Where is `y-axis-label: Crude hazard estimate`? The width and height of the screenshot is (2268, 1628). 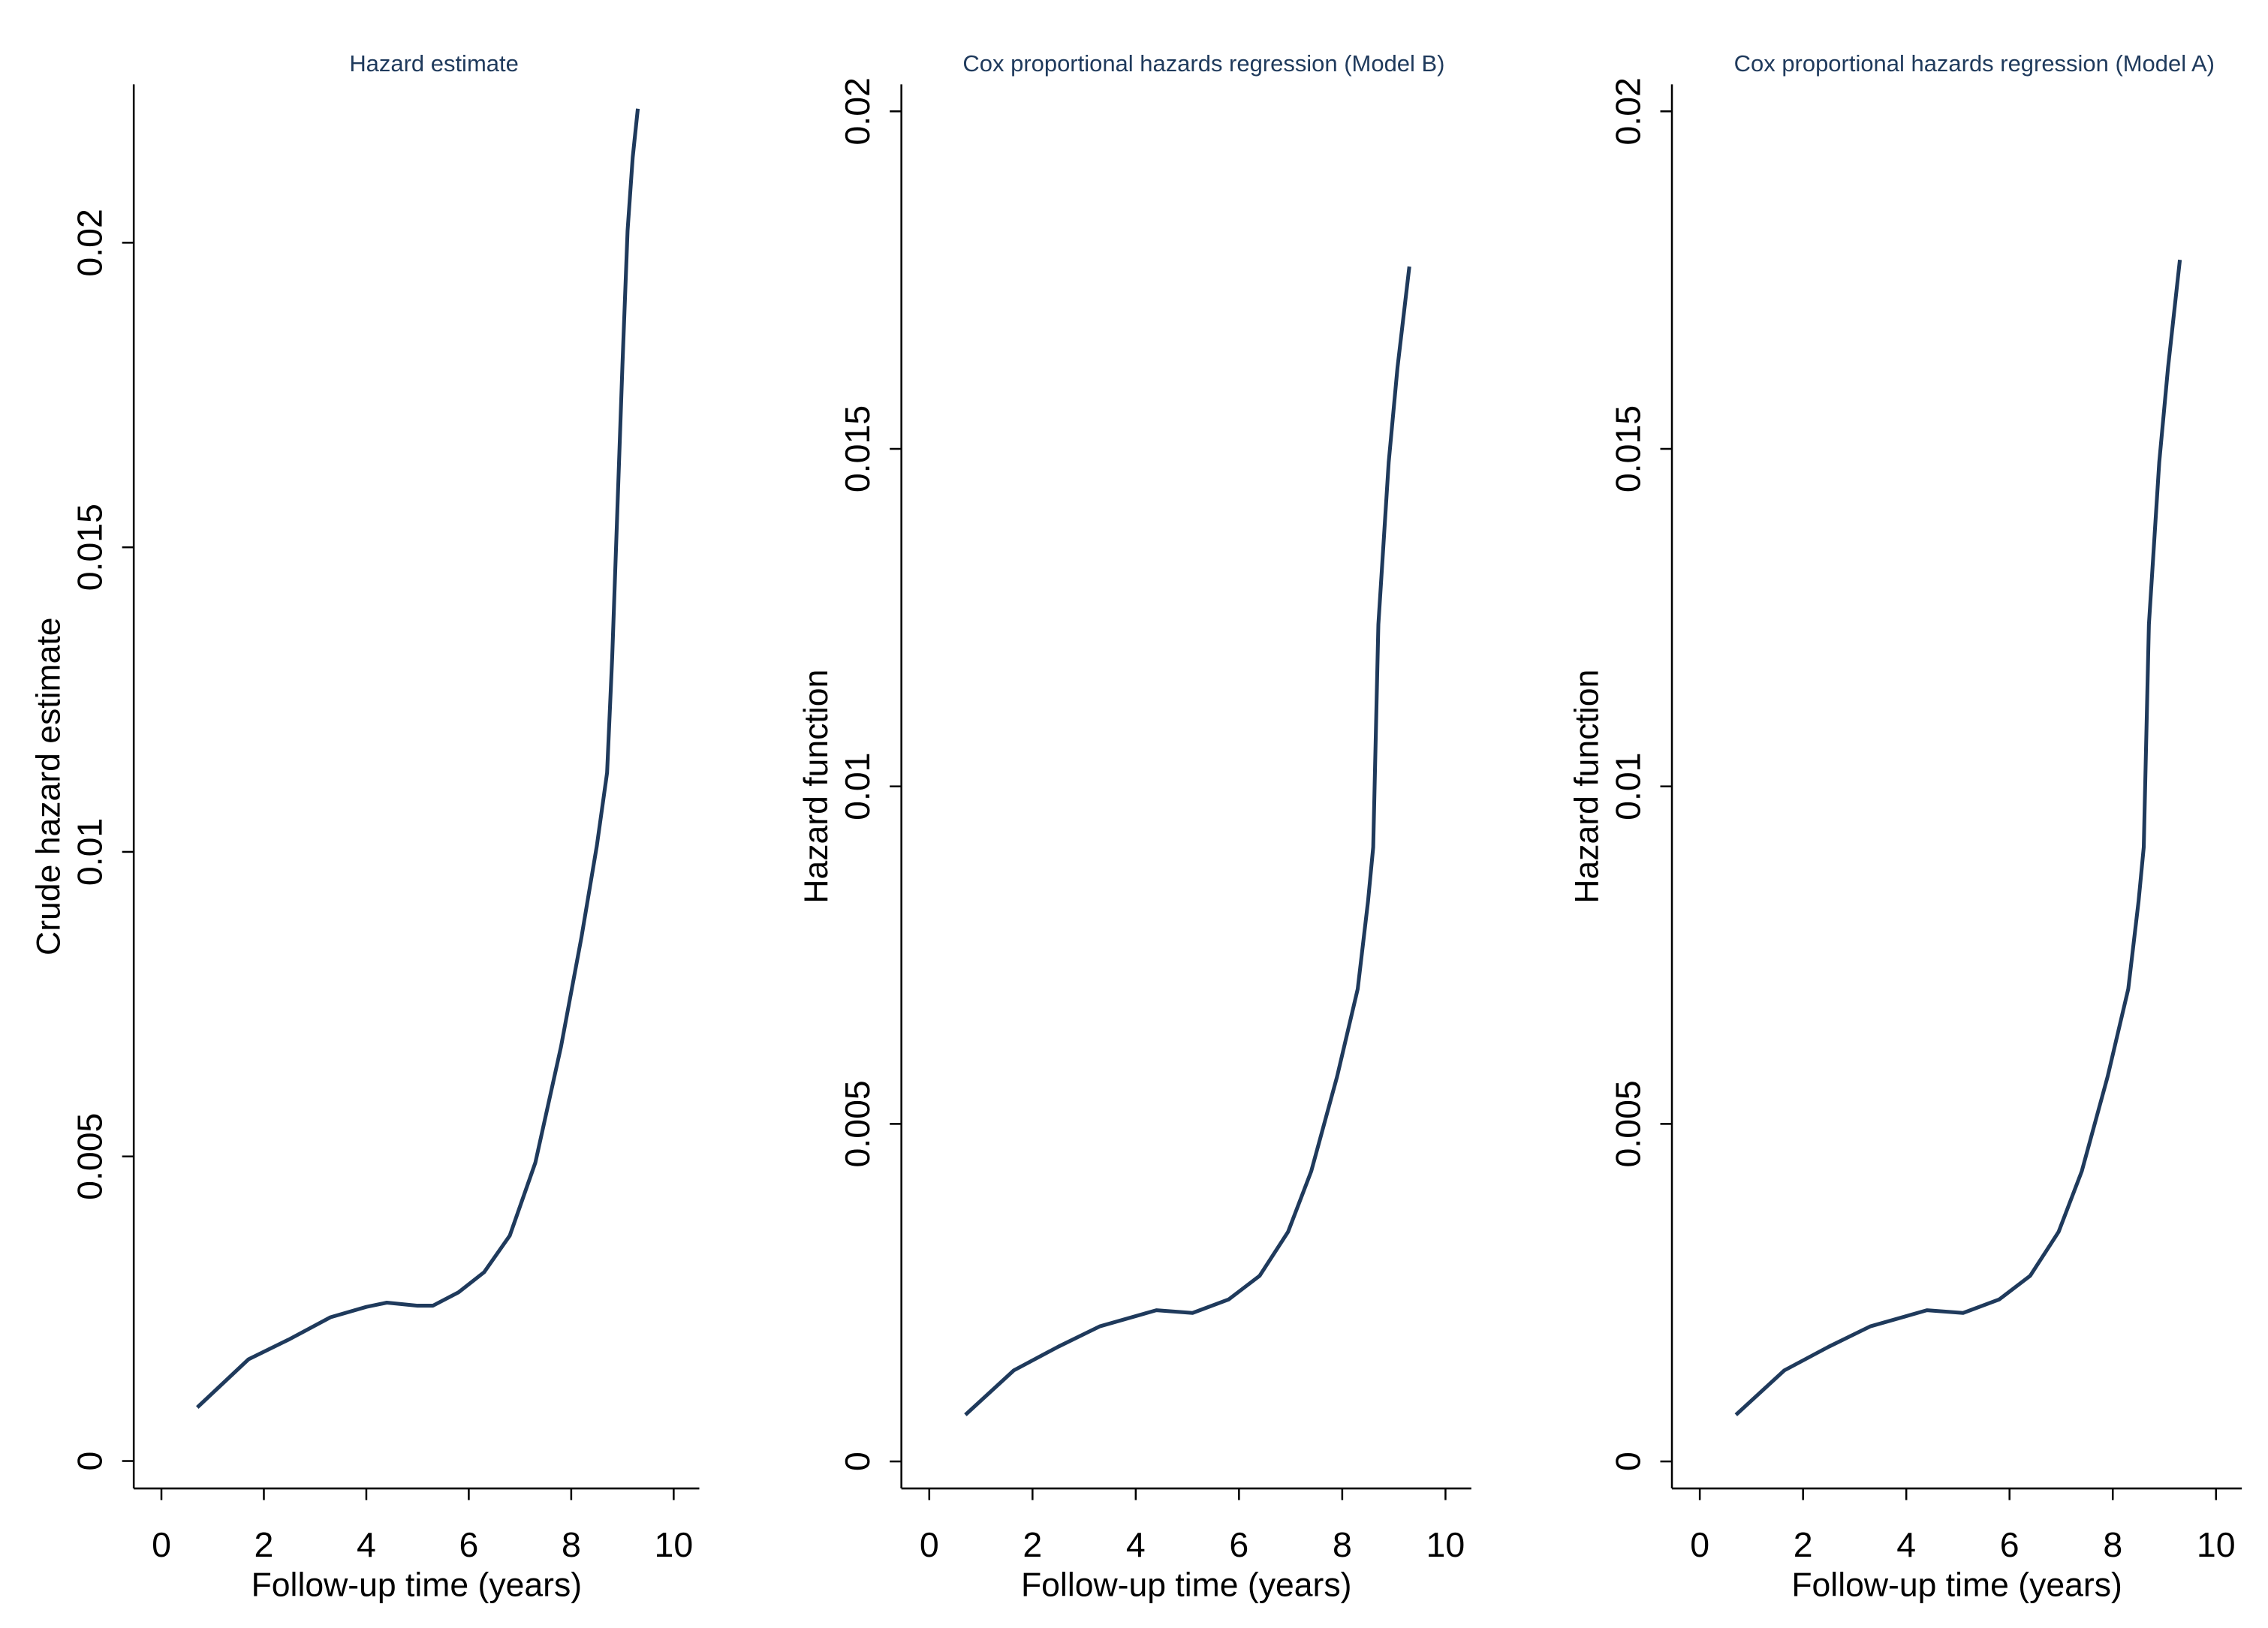
y-axis-label: Crude hazard estimate is located at coordinates (48, 786).